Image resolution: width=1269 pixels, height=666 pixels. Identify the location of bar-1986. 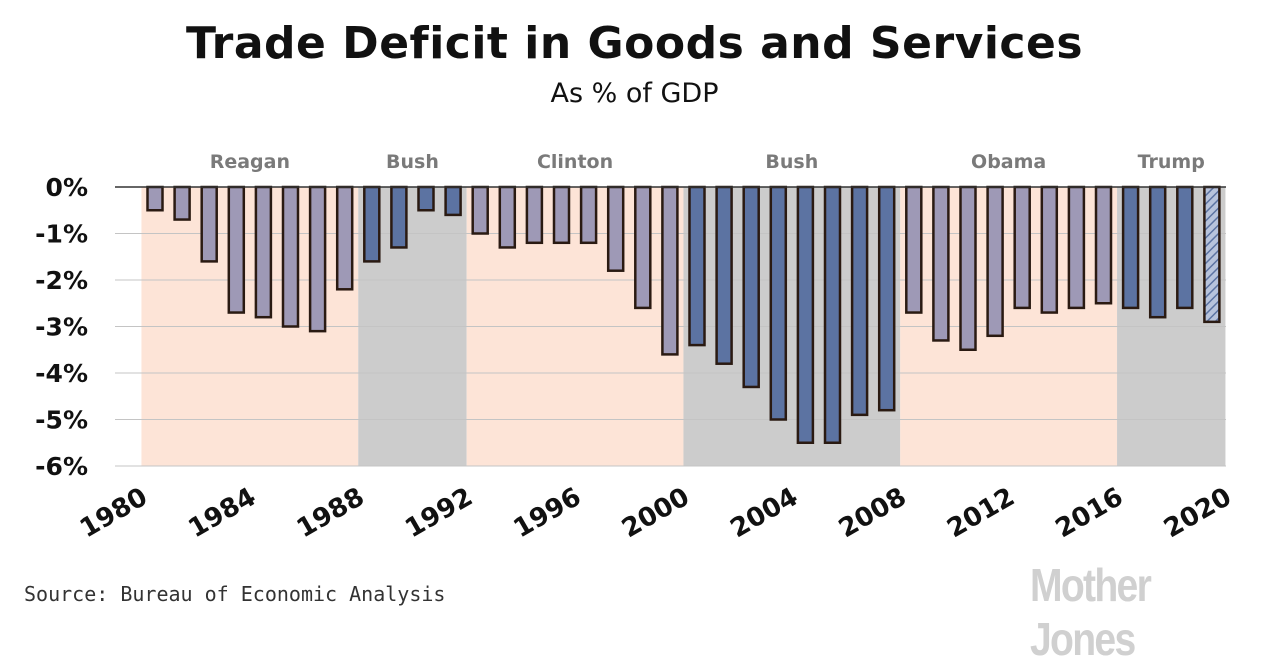
(290, 256).